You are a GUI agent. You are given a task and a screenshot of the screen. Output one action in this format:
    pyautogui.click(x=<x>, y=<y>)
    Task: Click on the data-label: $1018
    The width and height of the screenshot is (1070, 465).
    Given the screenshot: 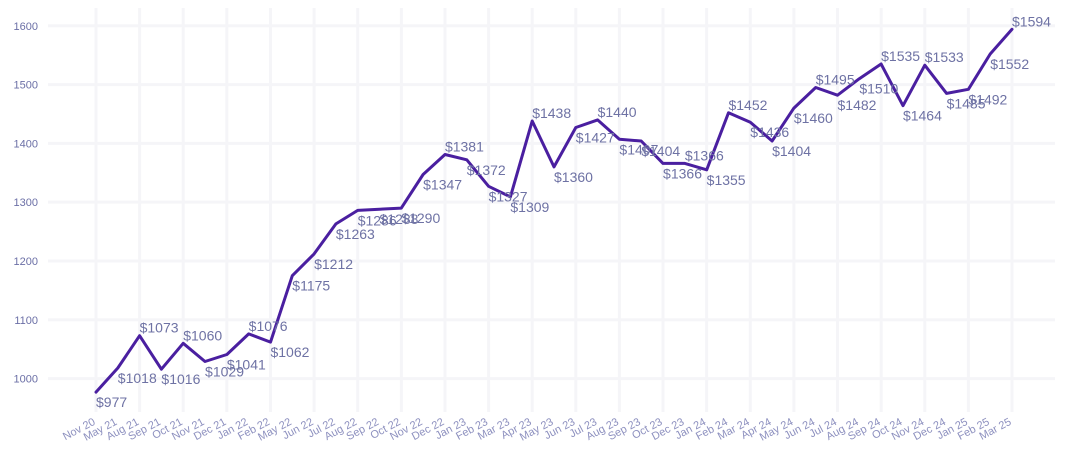 What is the action you would take?
    pyautogui.click(x=137, y=378)
    